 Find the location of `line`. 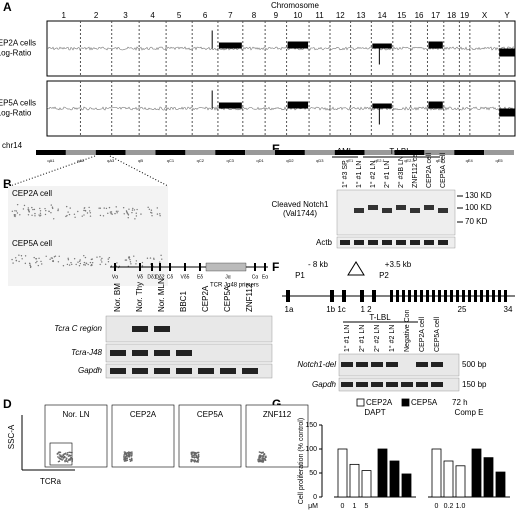

line is located at coordinates (139, 171).